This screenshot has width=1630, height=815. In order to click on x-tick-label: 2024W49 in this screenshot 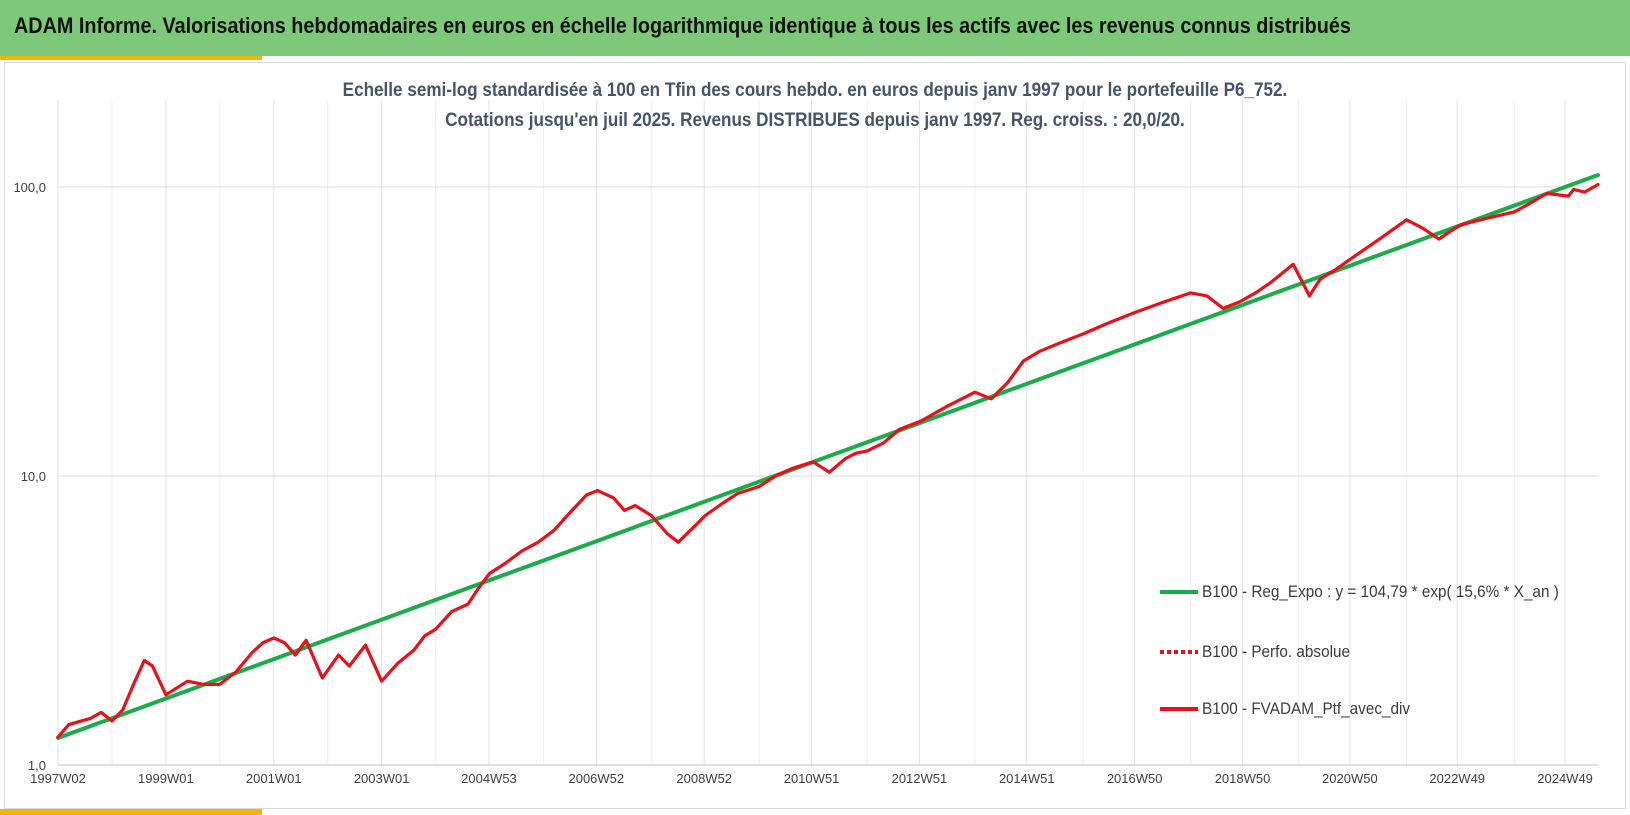, I will do `click(1565, 778)`.